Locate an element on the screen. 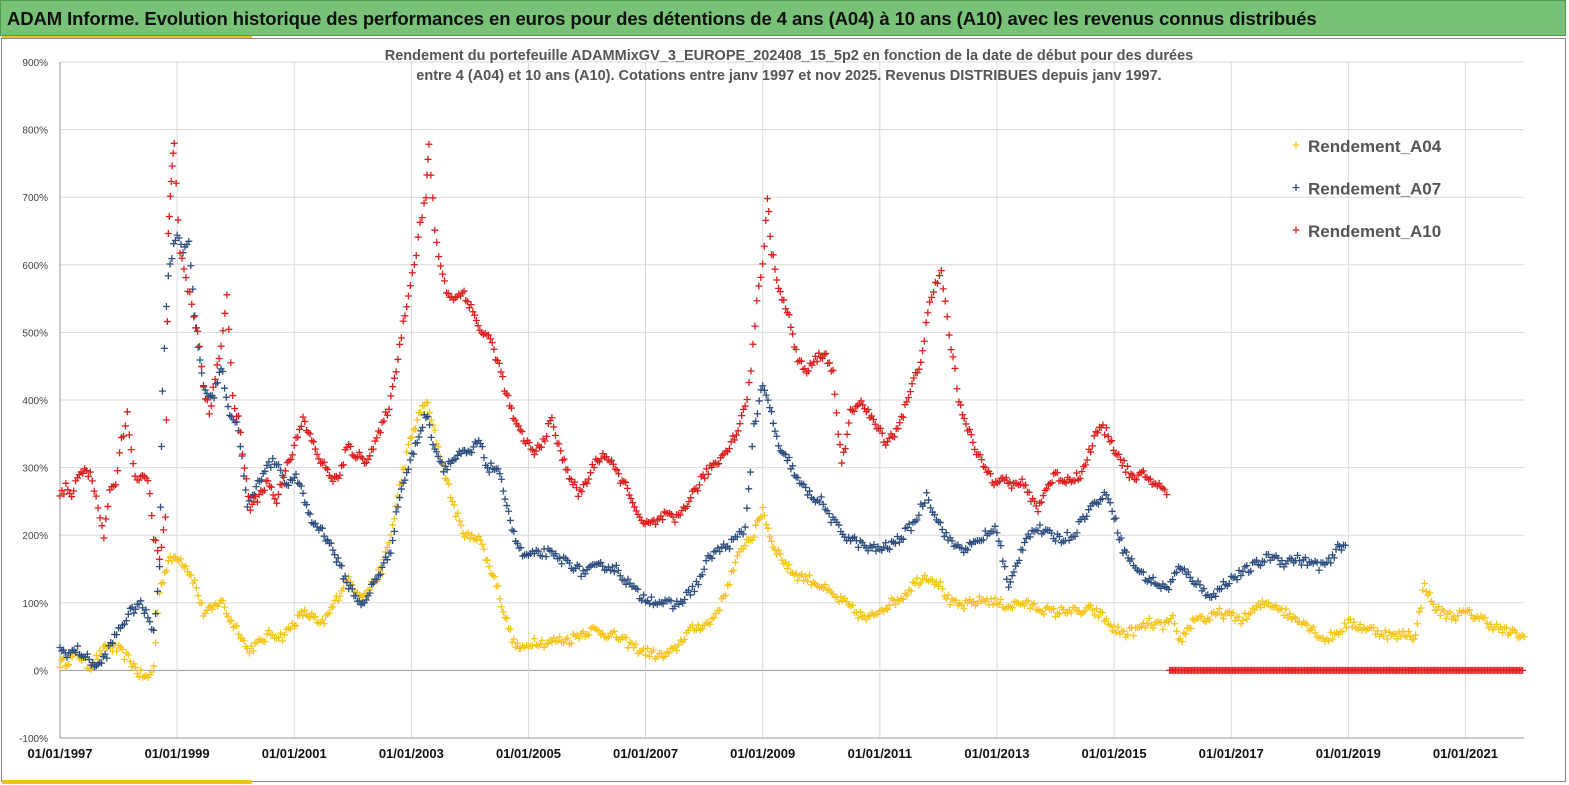 Image resolution: width=1569 pixels, height=785 pixels. legend-marker is located at coordinates (1296, 187).